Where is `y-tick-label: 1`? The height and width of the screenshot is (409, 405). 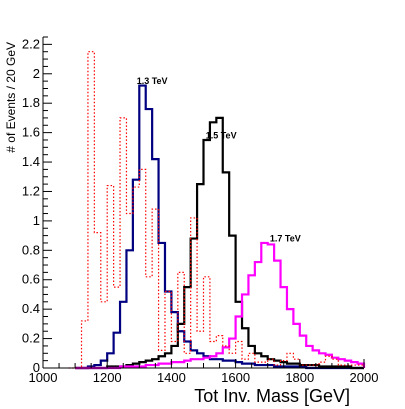 y-tick-label: 1 is located at coordinates (36, 220).